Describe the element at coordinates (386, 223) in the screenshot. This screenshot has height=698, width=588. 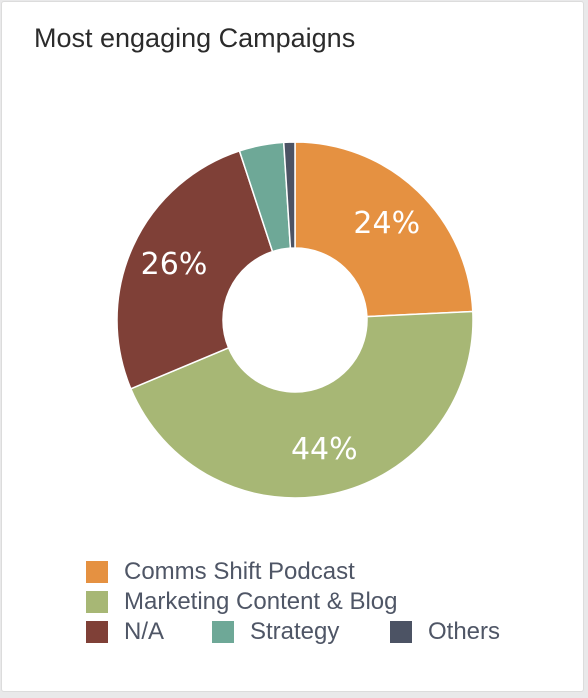
I see `slice-data-label: 24%` at that location.